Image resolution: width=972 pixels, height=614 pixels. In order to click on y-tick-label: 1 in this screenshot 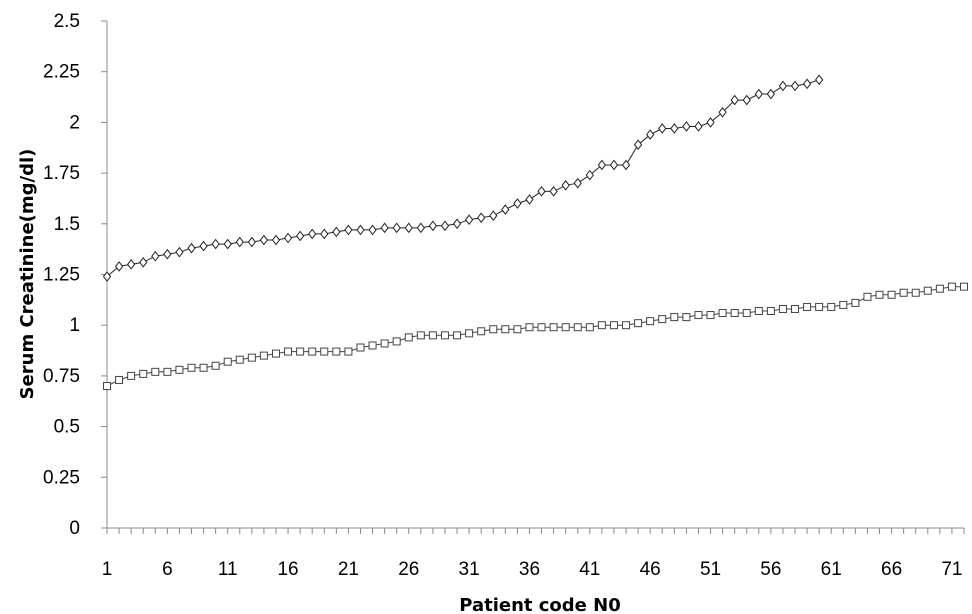, I will do `click(74, 325)`.